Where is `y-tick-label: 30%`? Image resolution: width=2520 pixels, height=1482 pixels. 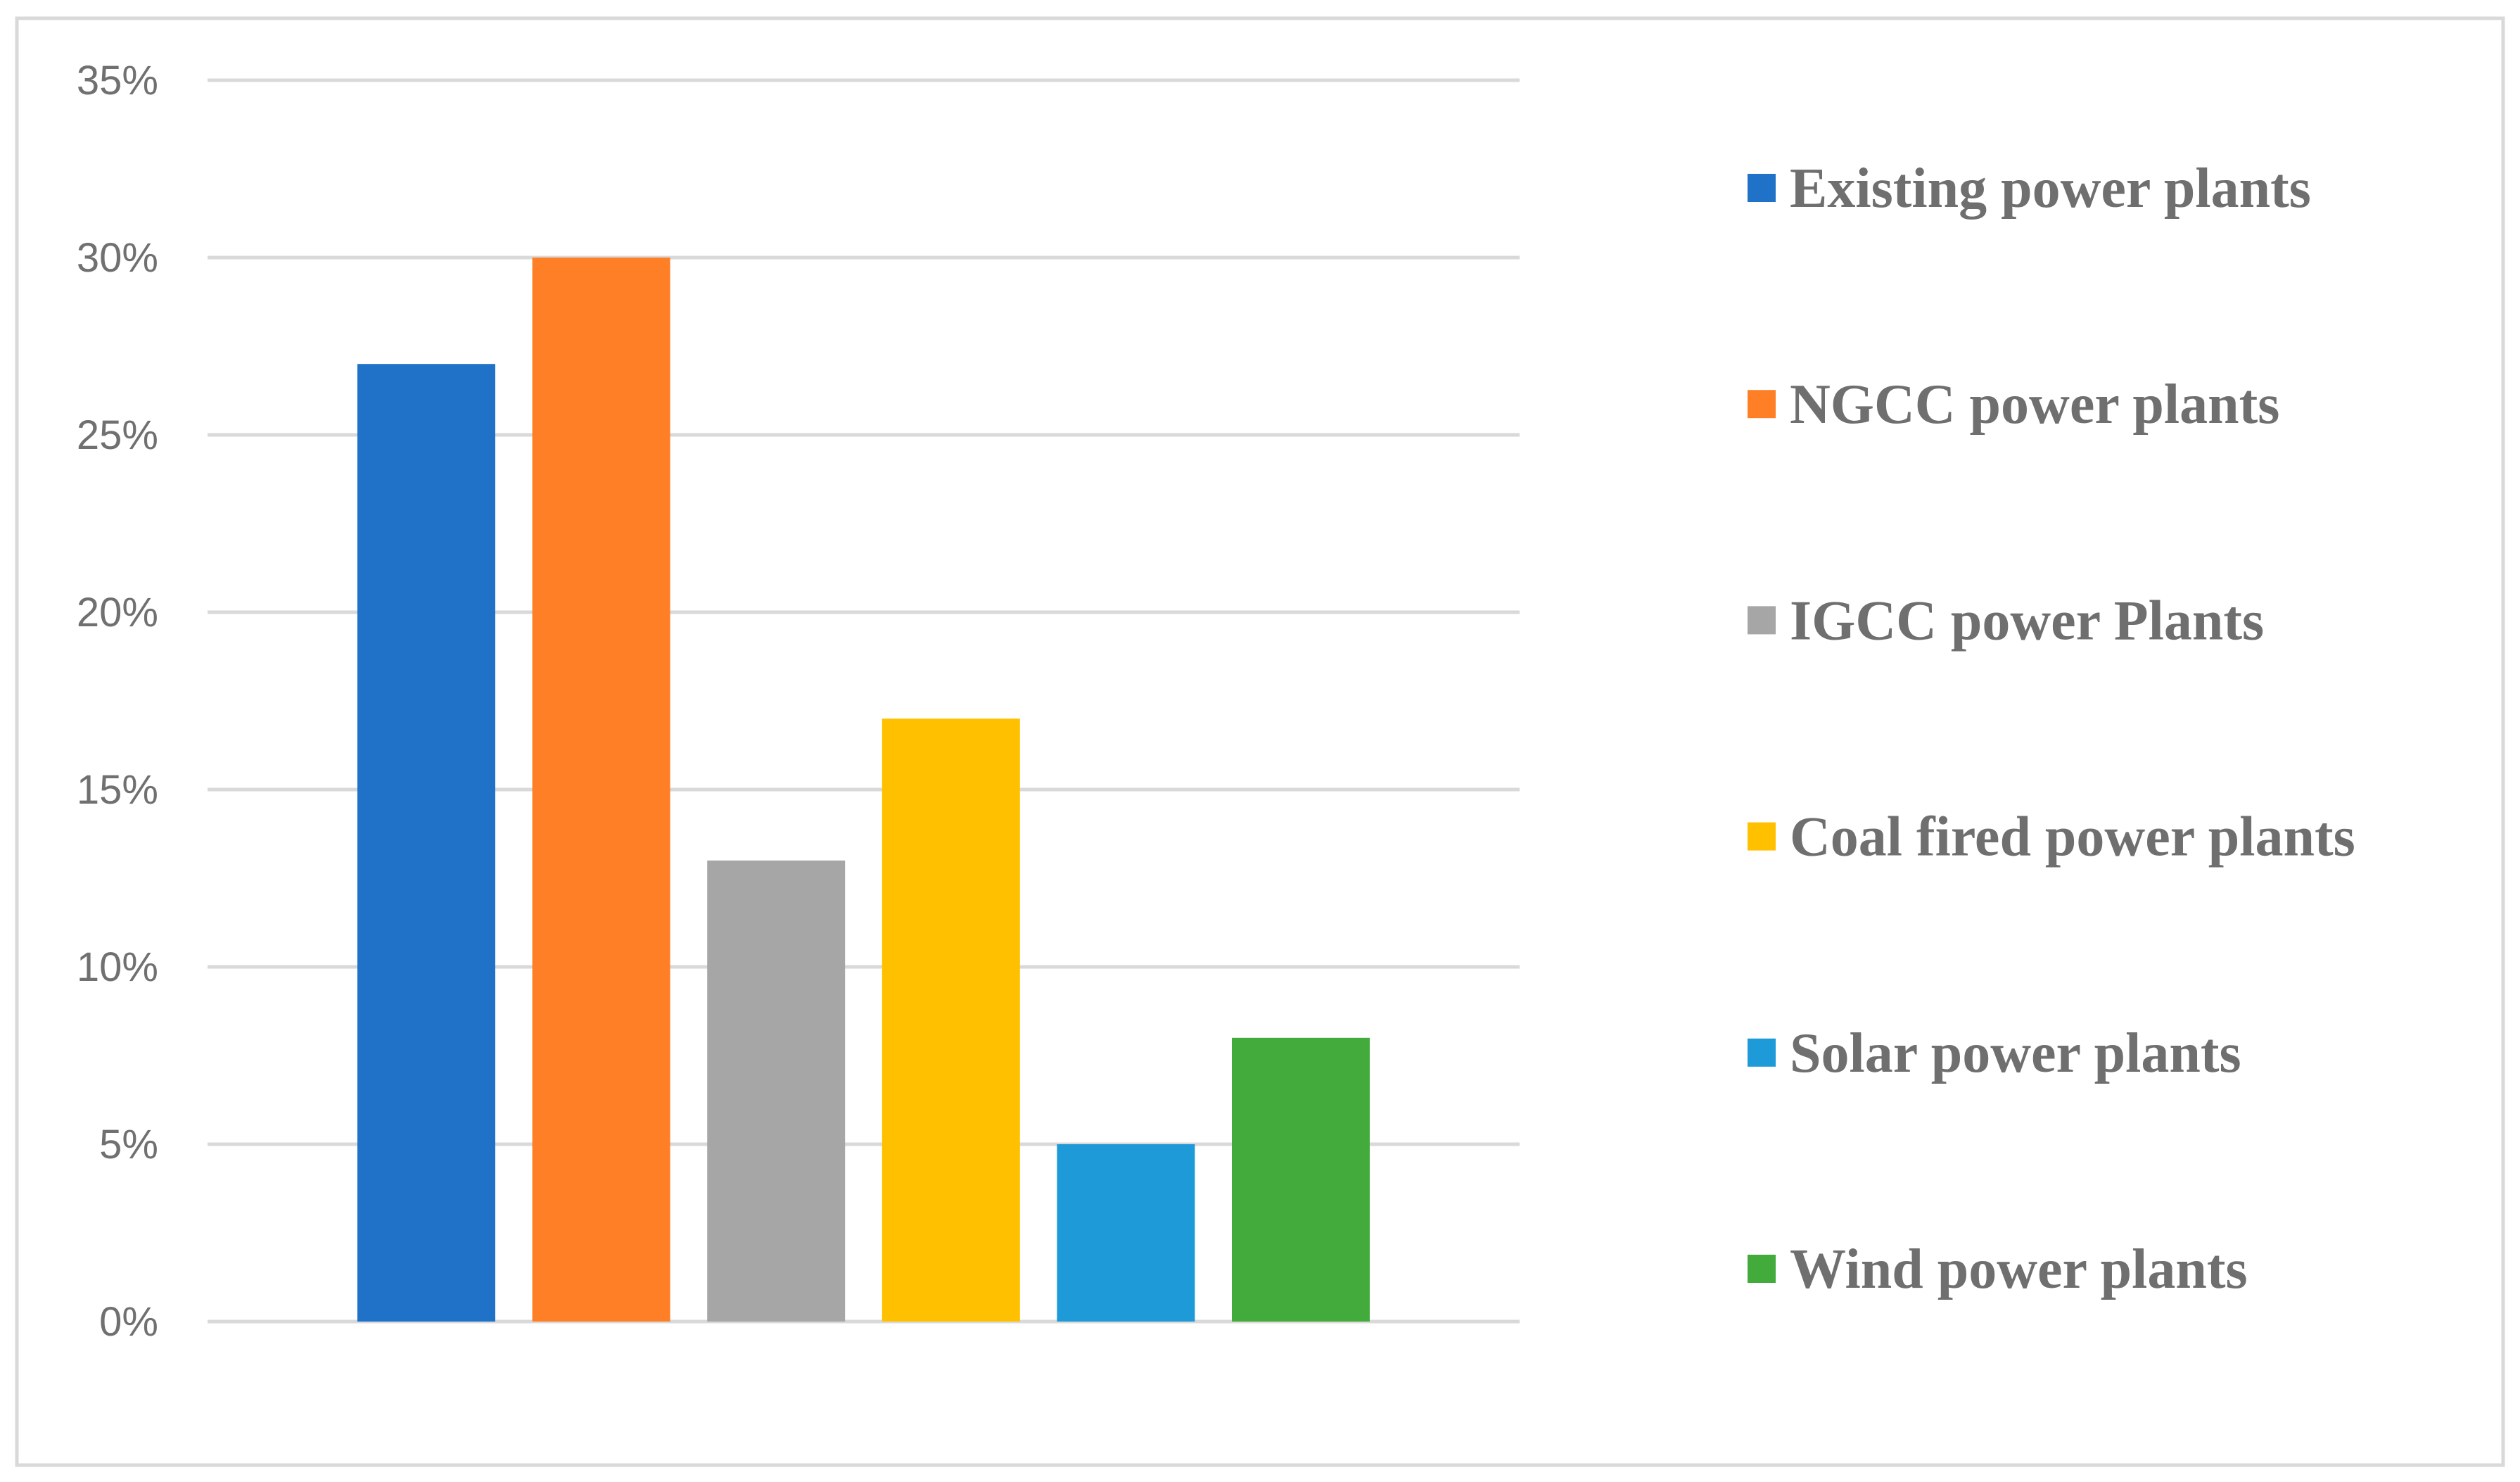 y-tick-label: 30% is located at coordinates (117, 258).